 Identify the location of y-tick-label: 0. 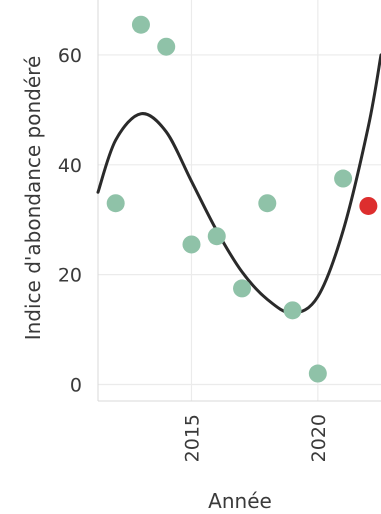
(76, 386).